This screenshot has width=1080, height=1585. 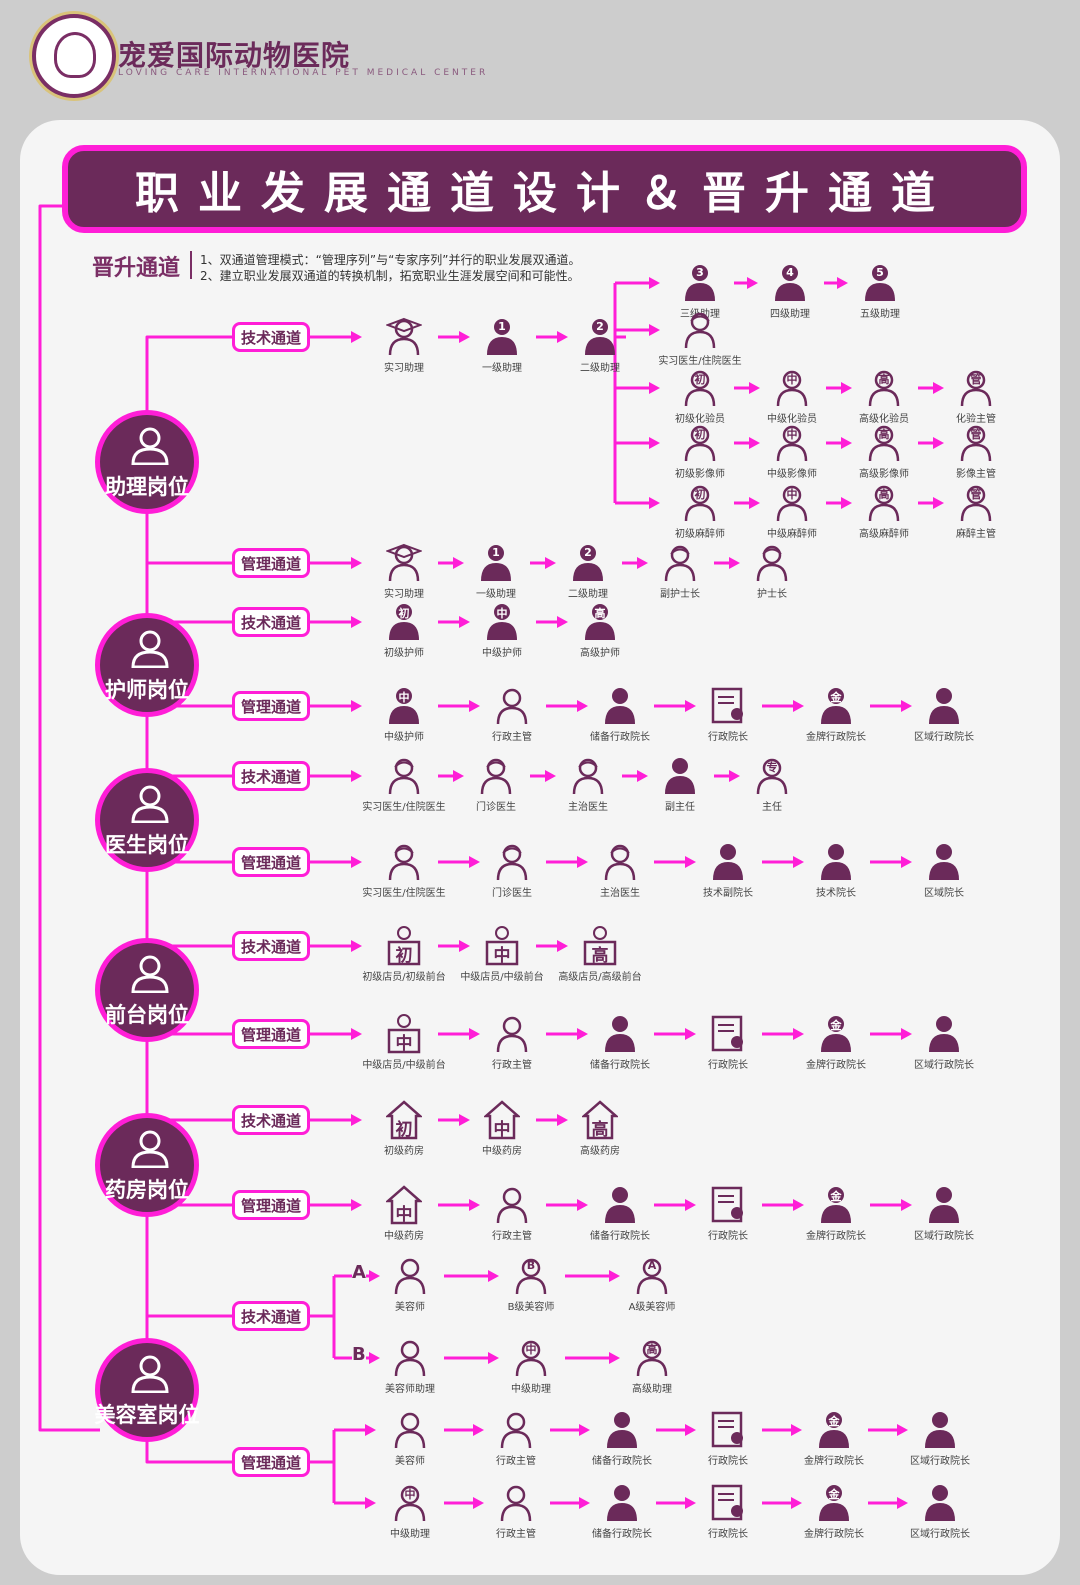 I want to click on position-label: 前台岗位, so click(x=147, y=1015).